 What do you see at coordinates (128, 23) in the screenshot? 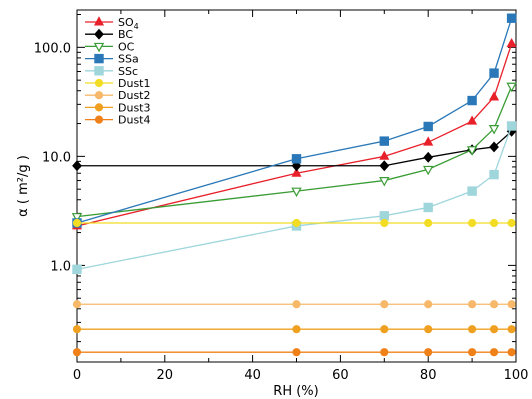
I see `legend-label: SO4` at bounding box center [128, 23].